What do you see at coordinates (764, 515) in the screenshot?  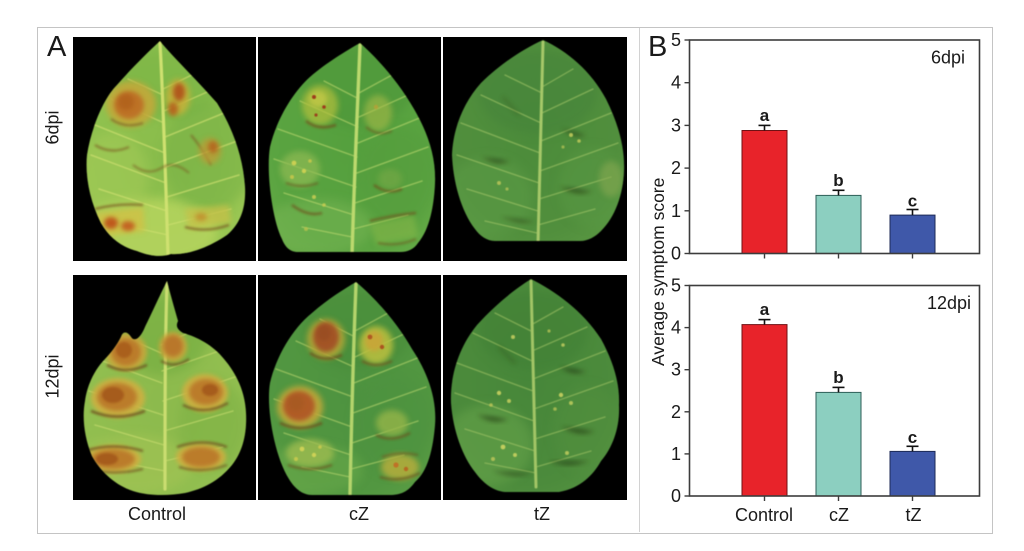 I see `svg-text: Control` at bounding box center [764, 515].